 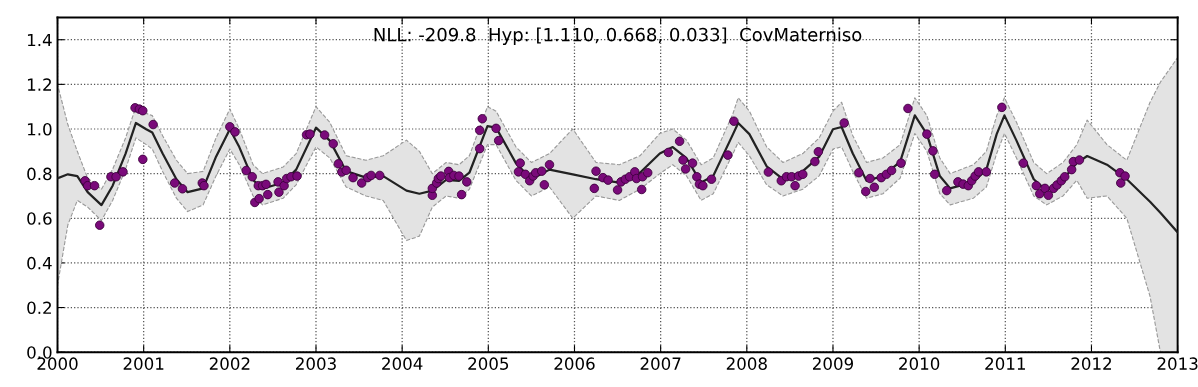 I want to click on x-tick-label: 2012, so click(x=1091, y=363).